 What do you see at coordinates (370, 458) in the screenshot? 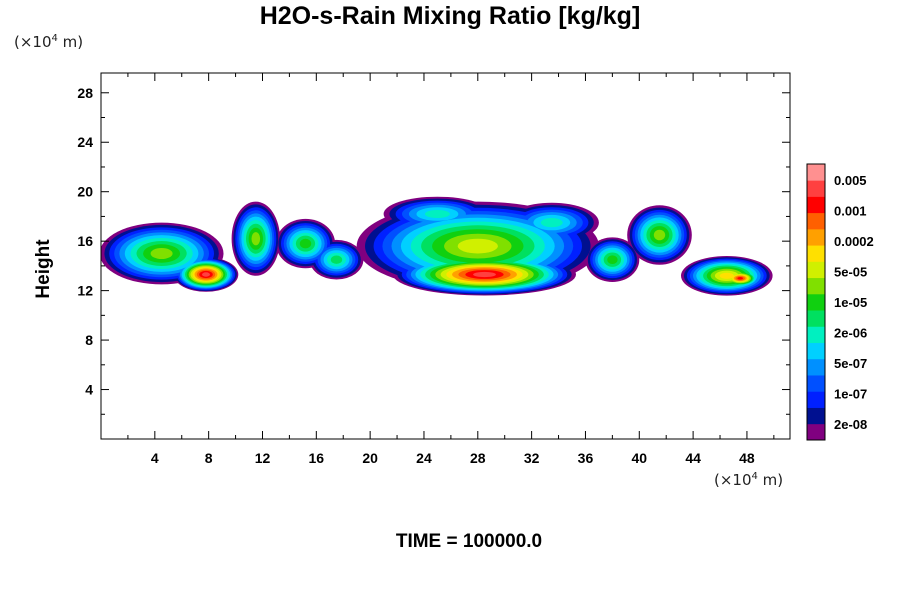
I see `x-tick-label: 20` at bounding box center [370, 458].